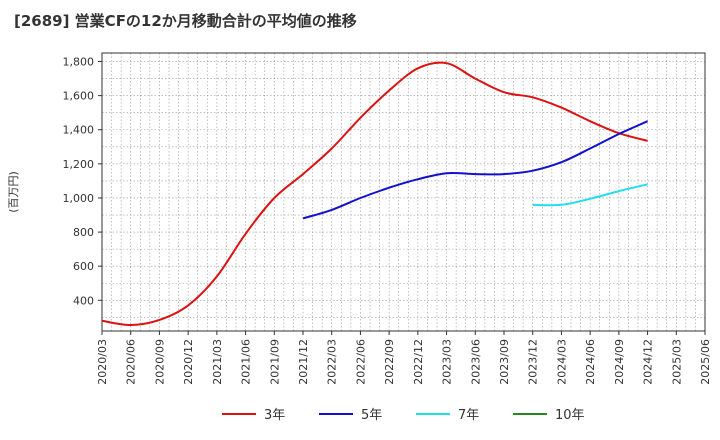 This screenshot has height=440, width=720. What do you see at coordinates (83, 300) in the screenshot?
I see `y-tick-label: 400` at bounding box center [83, 300].